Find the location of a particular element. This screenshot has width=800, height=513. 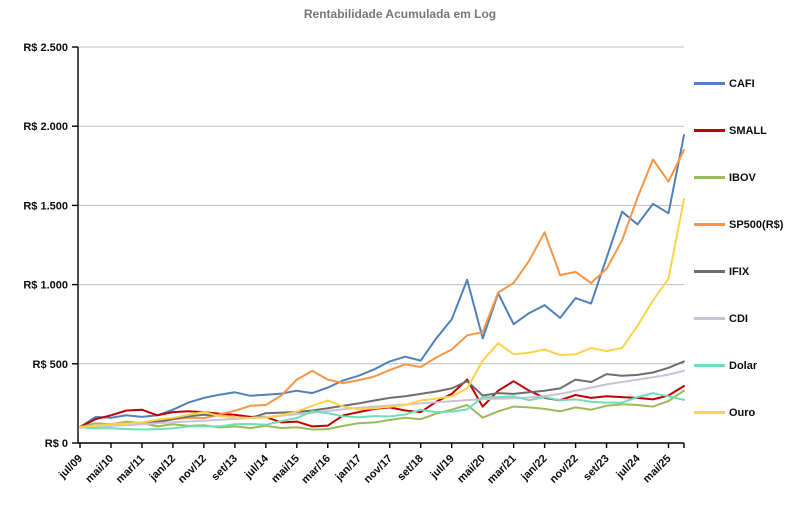

legend-item-ifix: IFIX is located at coordinates (746, 271).